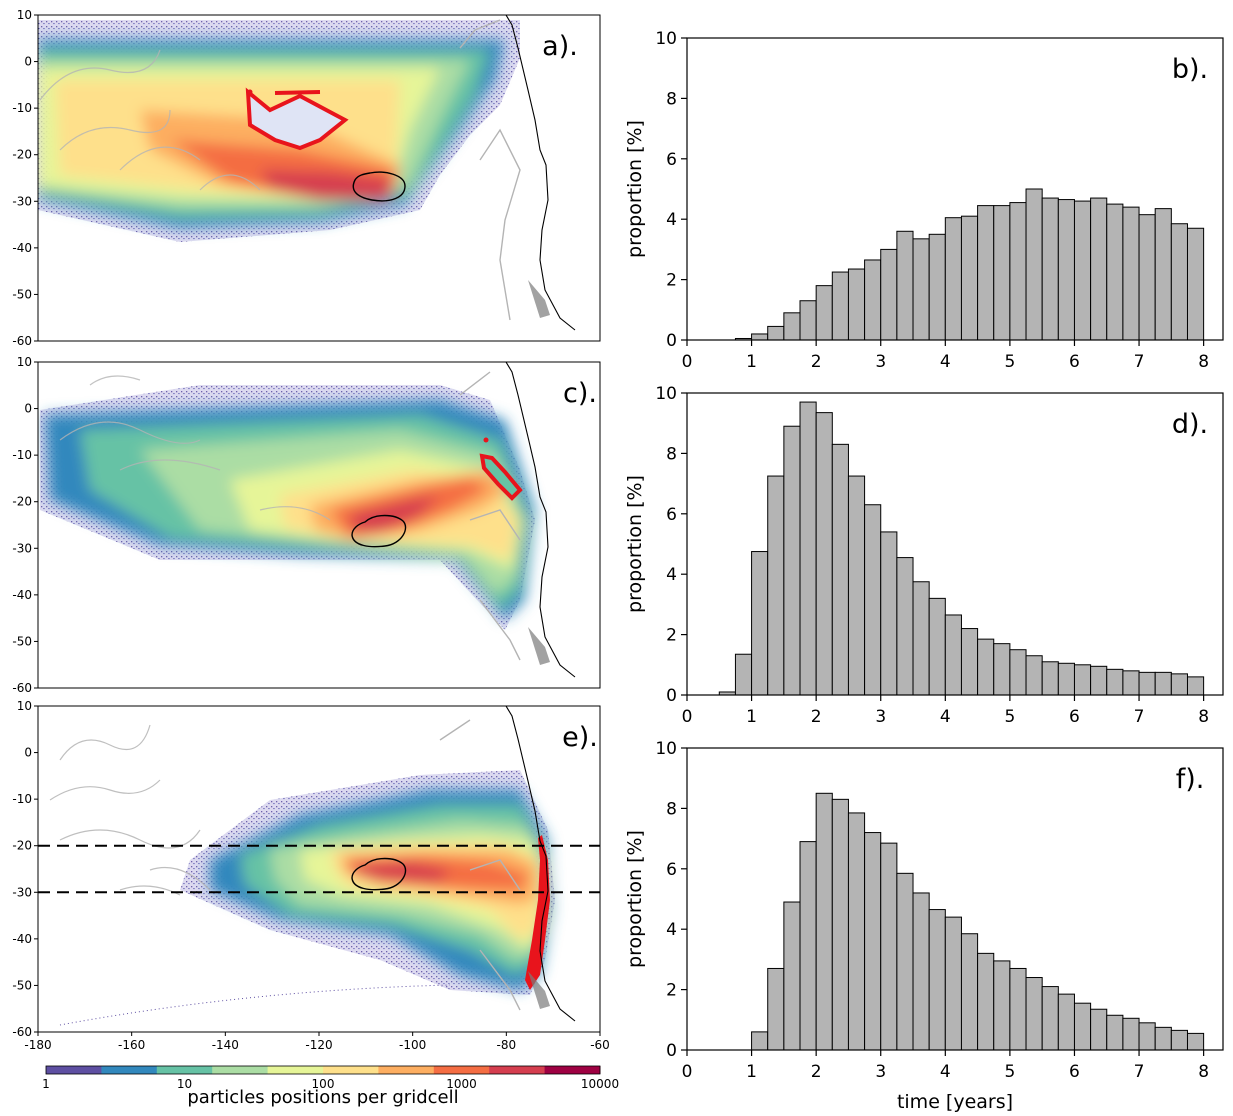 This screenshot has height=1116, width=1233. Describe the element at coordinates (25, 178) in the screenshot. I see `lat-ticks-a: 10 0 -10 -20 -30 -40 -50 -60` at that location.